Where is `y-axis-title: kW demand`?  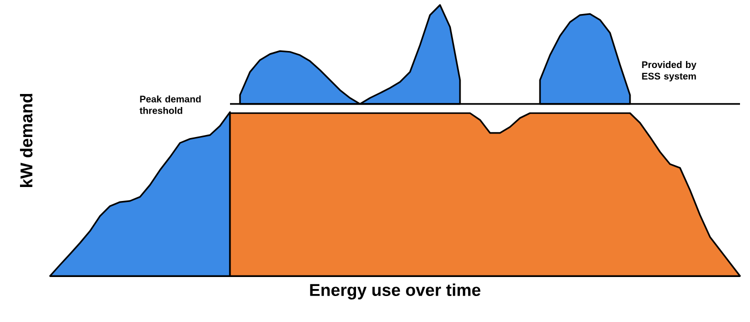
y-axis-title: kW demand is located at coordinates (26, 141).